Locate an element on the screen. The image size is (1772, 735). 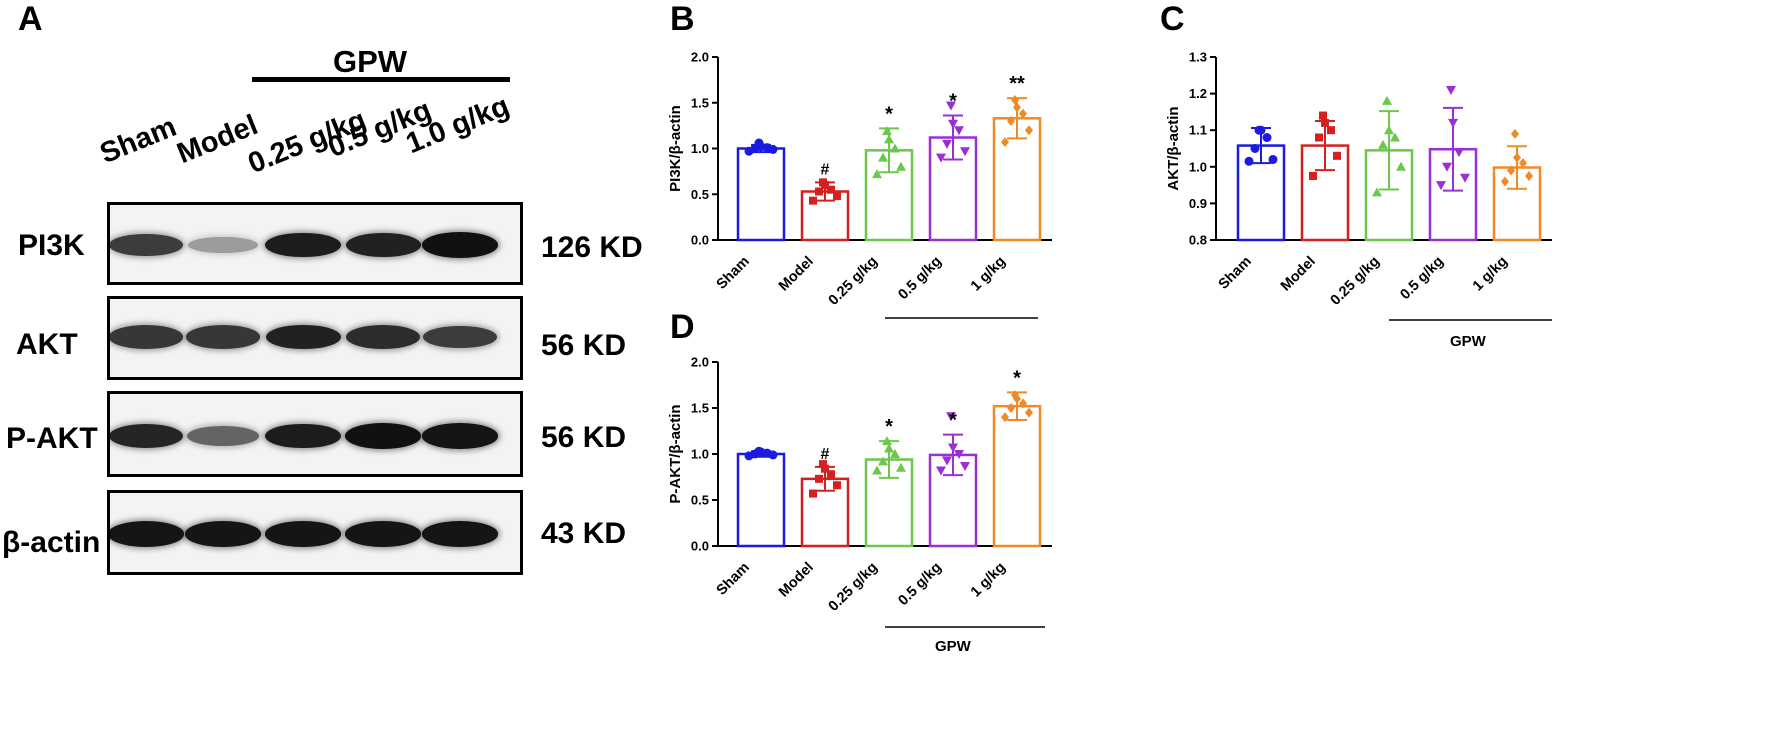
blot-size-label: 43 KD is located at coordinates (584, 533).